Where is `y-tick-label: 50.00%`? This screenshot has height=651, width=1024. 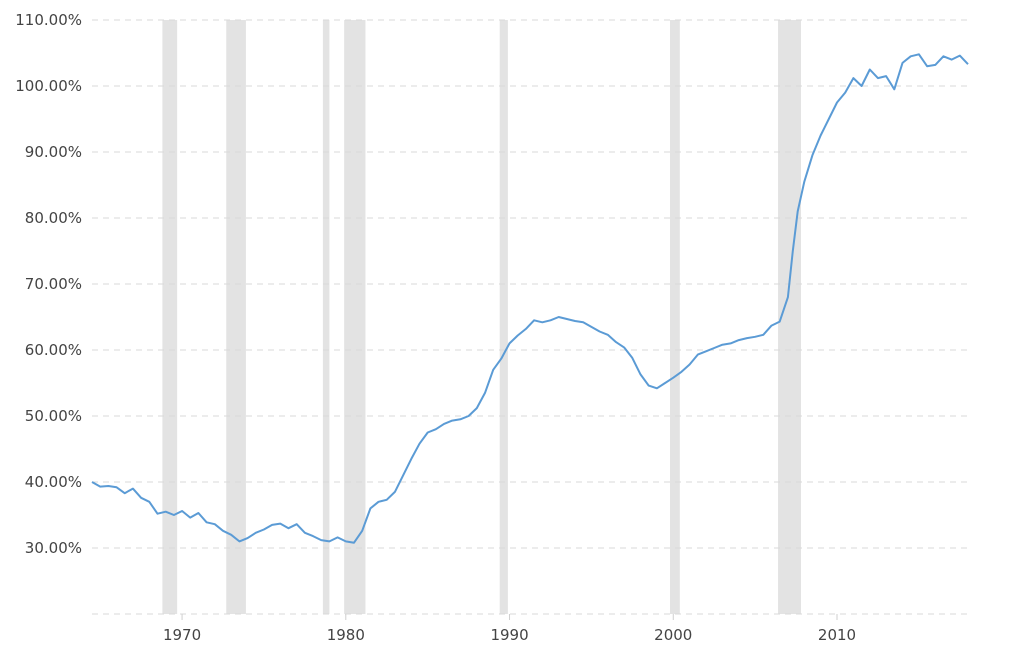 y-tick-label: 50.00% is located at coordinates (53, 416).